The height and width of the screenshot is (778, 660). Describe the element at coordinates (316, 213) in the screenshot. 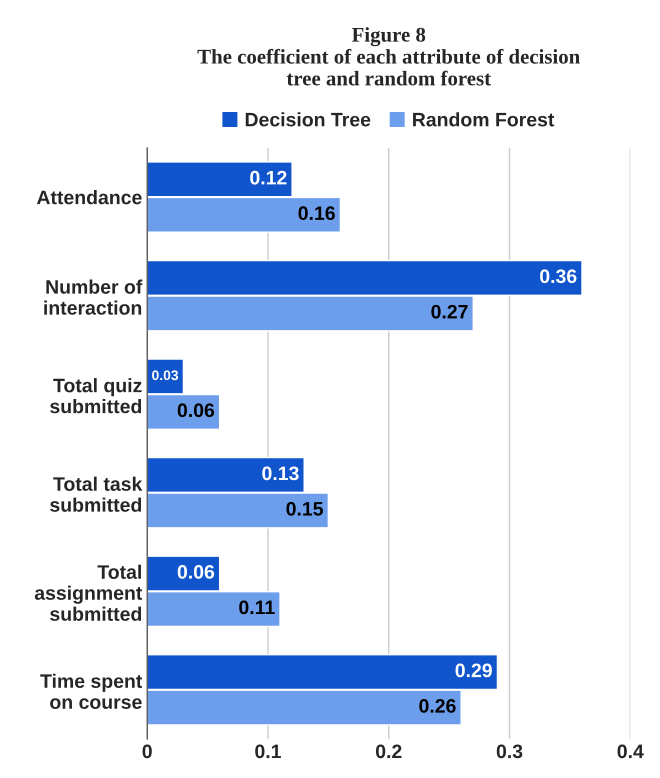

I see `data-label: 0.16` at that location.